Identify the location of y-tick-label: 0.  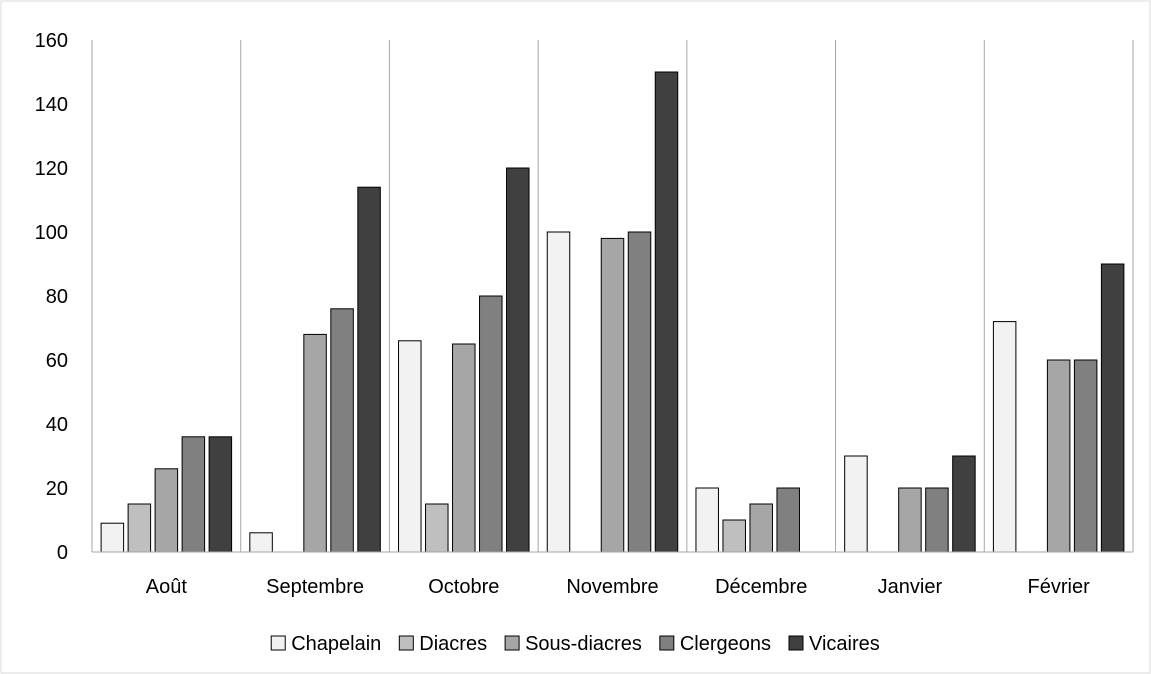
(62, 553).